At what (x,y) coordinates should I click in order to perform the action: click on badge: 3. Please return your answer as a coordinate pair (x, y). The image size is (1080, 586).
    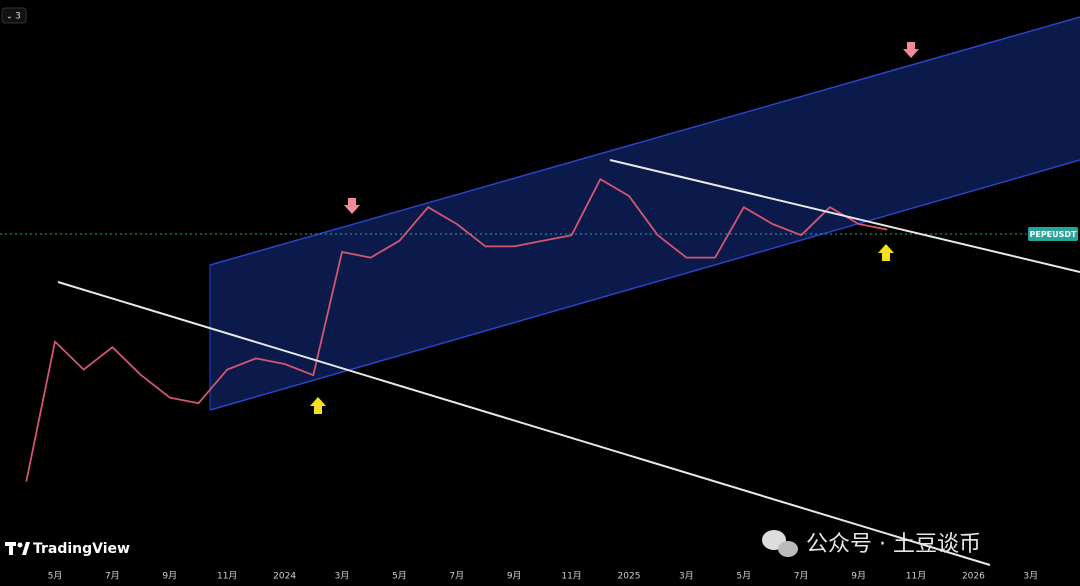
    Looking at the image, I should click on (18, 17).